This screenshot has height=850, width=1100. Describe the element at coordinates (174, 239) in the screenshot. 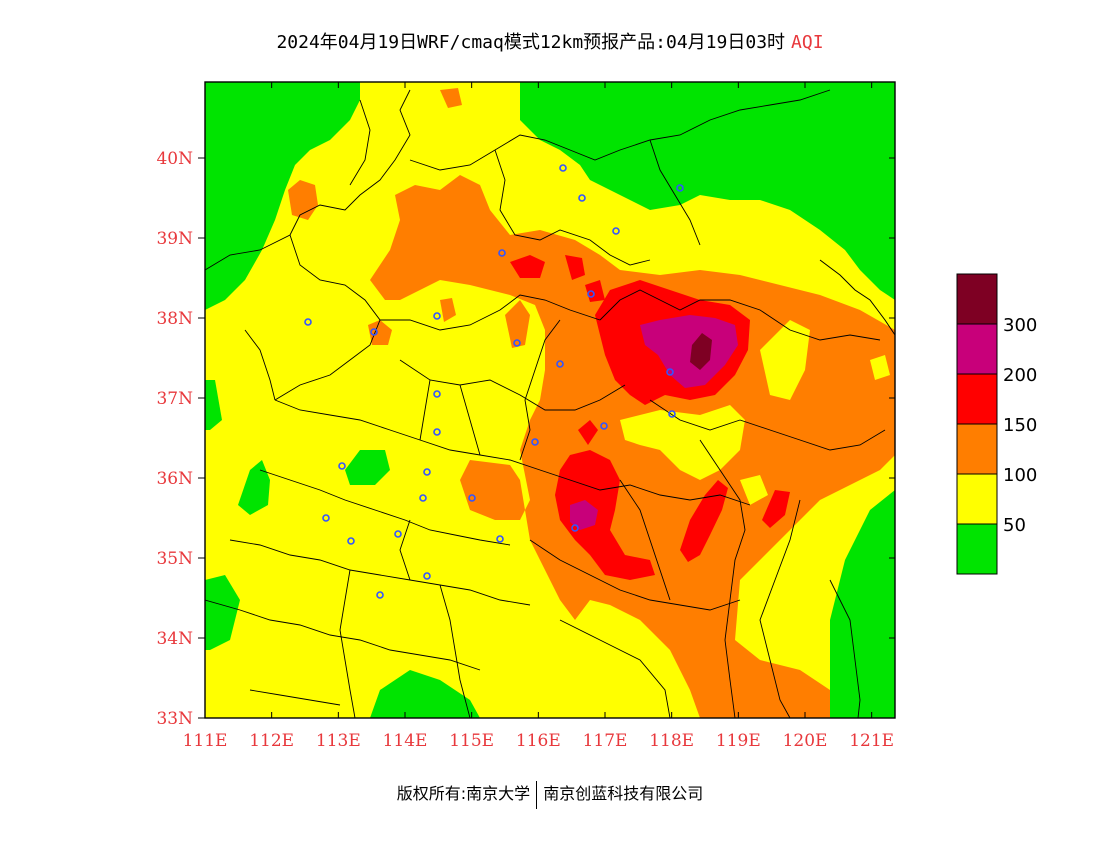

I see `y-tick-label: 39N` at that location.